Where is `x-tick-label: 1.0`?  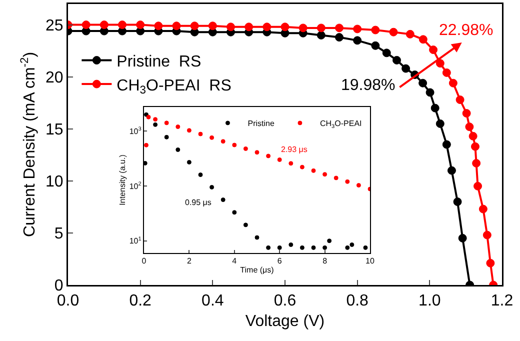
x-tick-label: 1.0 is located at coordinates (429, 301).